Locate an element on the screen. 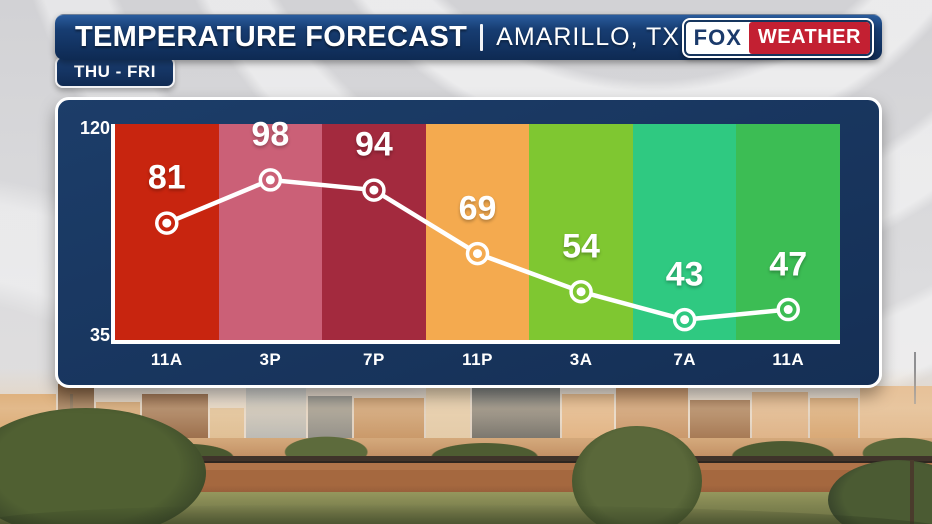  temperature-value-label: 98 is located at coordinates (270, 134).